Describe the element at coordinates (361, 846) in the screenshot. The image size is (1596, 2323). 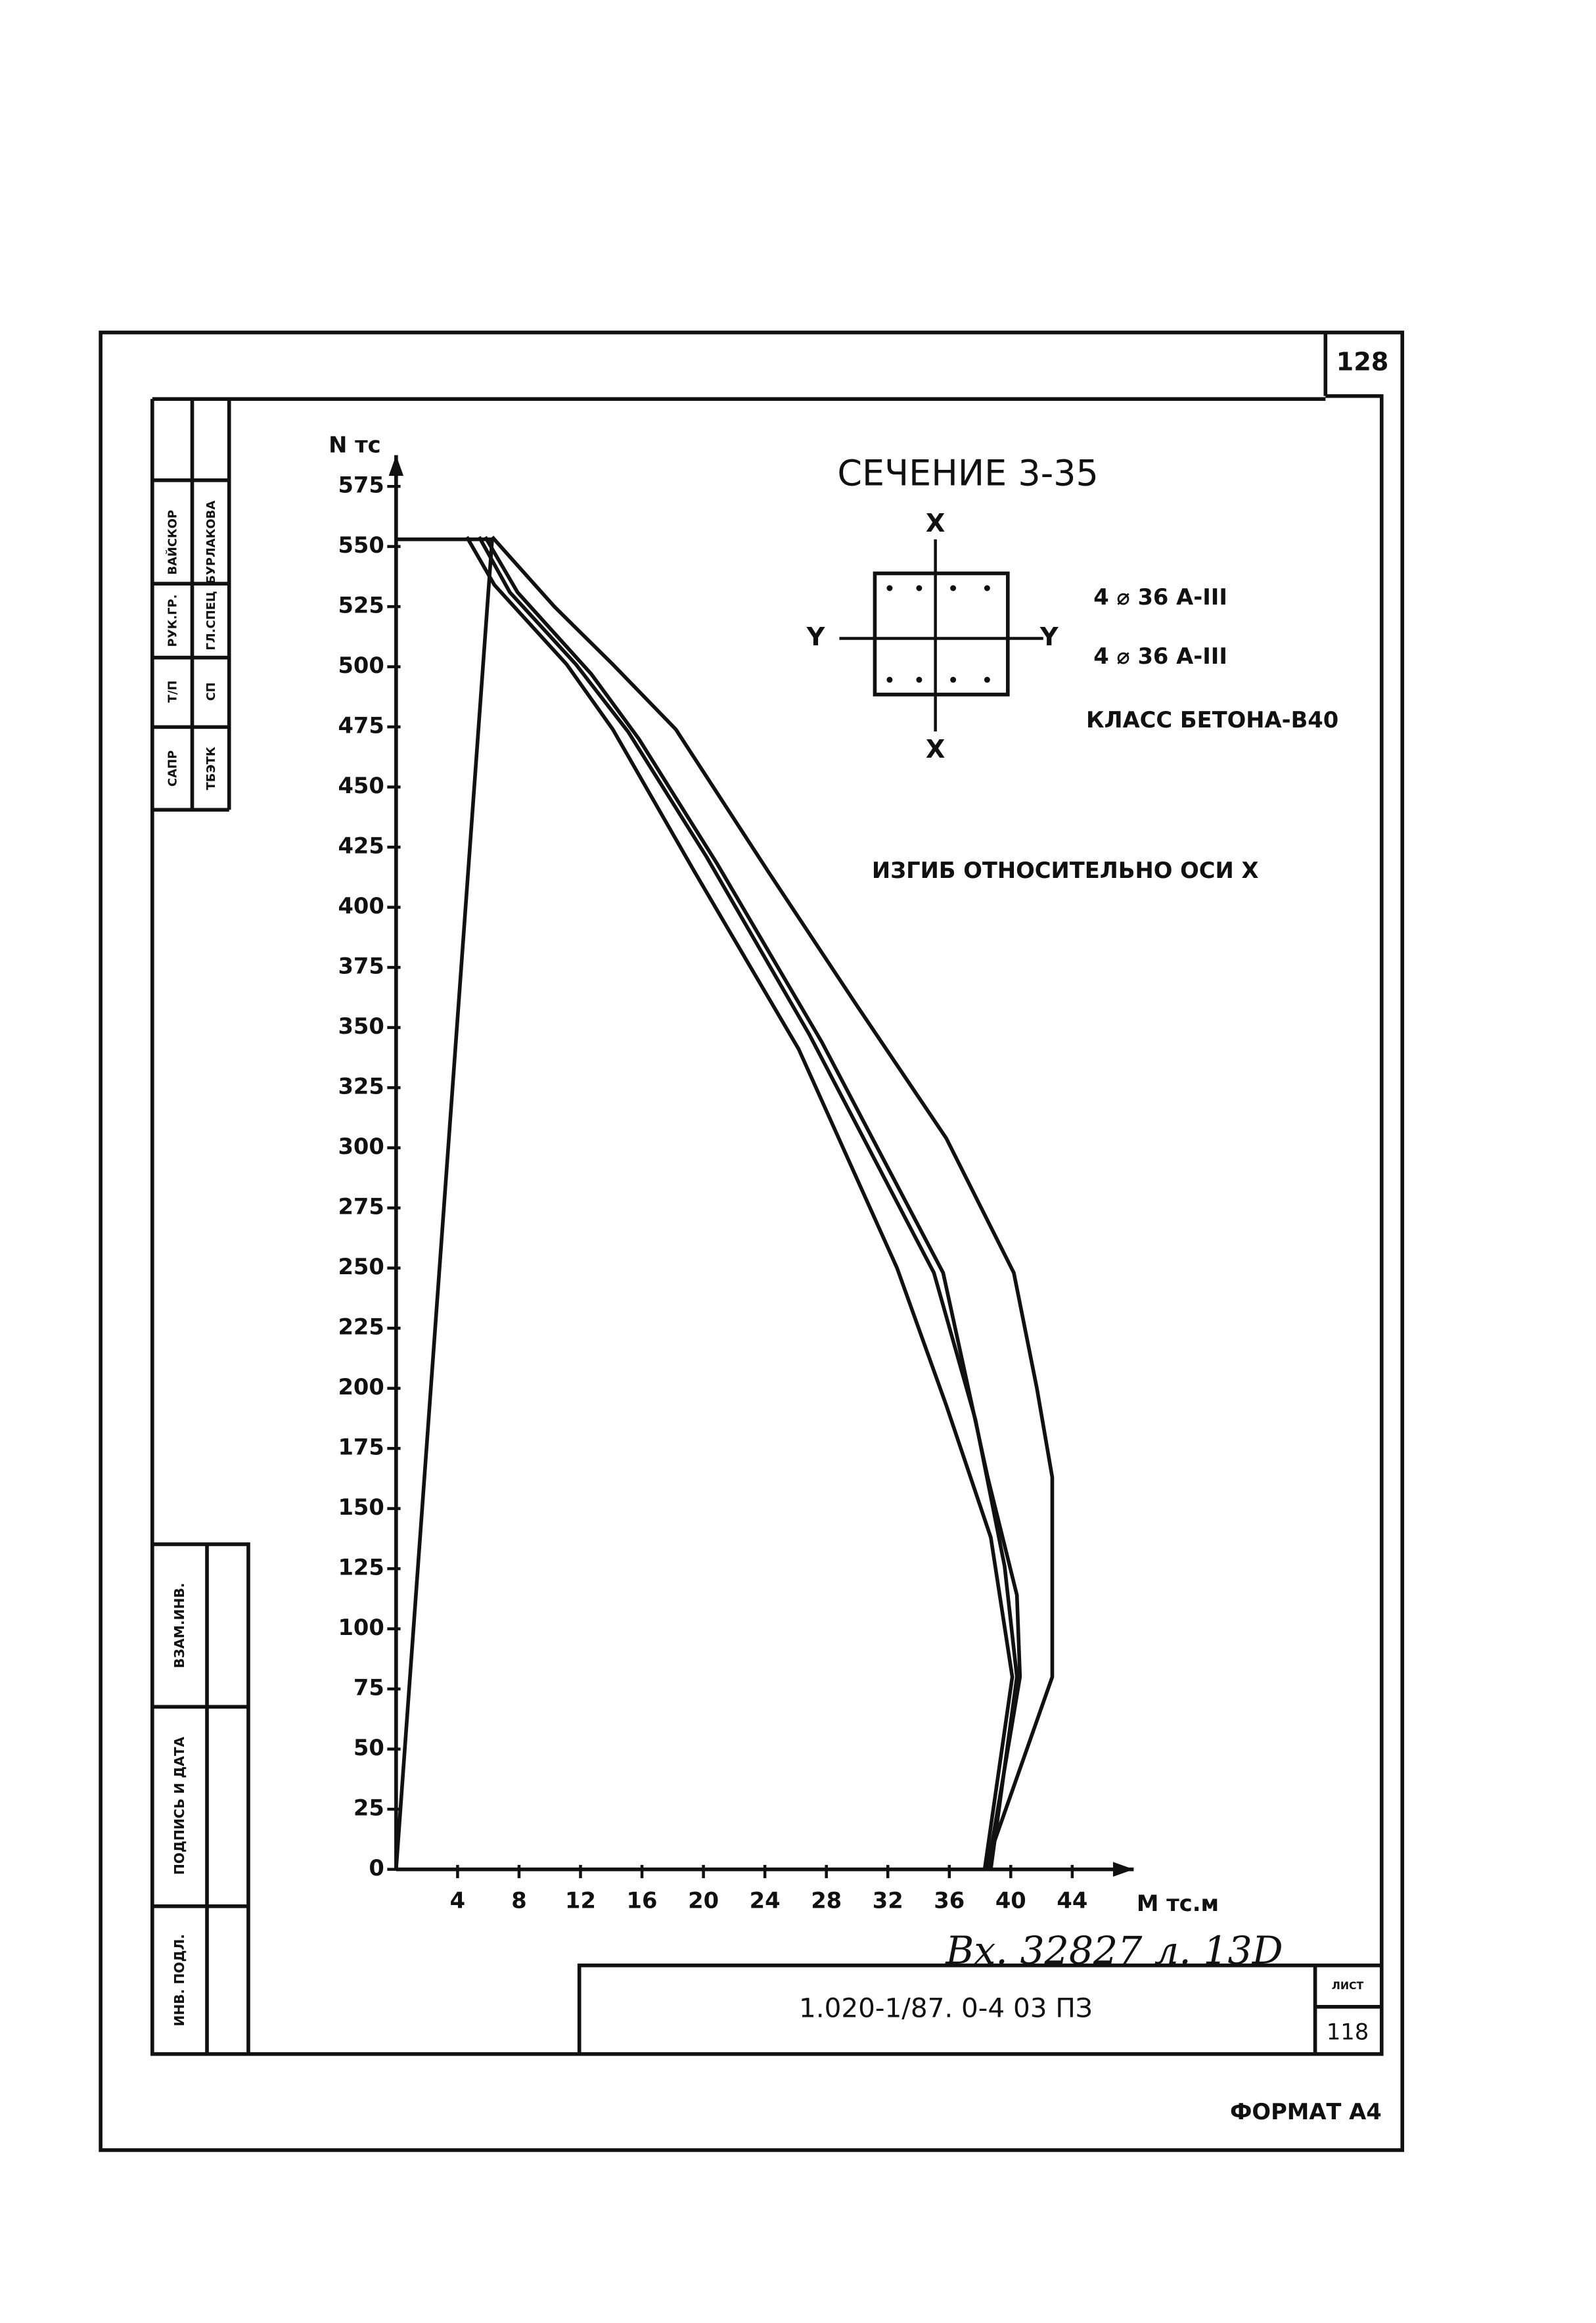
I see `y-tick-label: 425` at that location.